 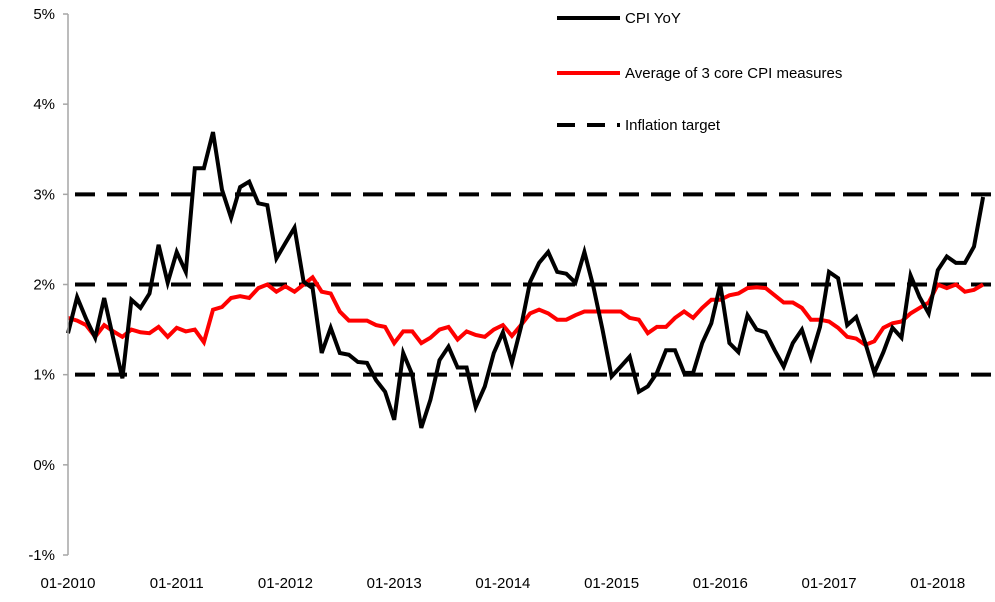 What do you see at coordinates (44, 465) in the screenshot?
I see `y-tick-label: 0%` at bounding box center [44, 465].